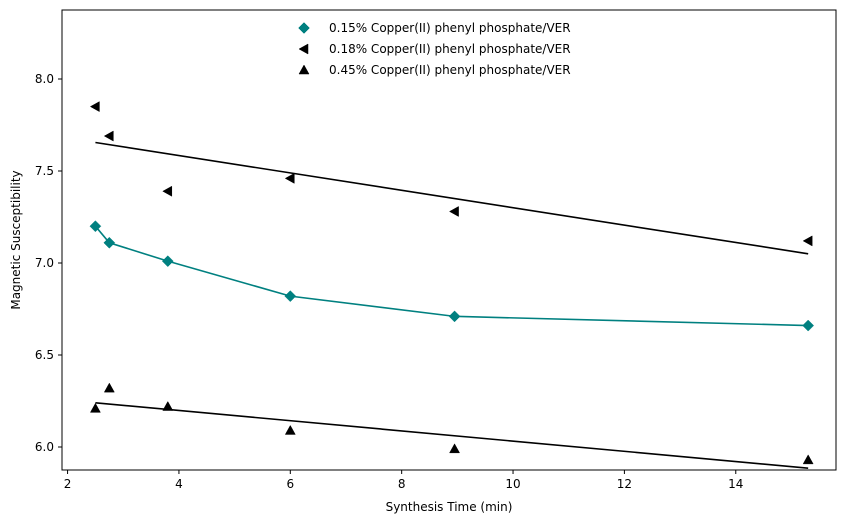 The width and height of the screenshot is (846, 529). Describe the element at coordinates (449, 507) in the screenshot. I see `x-axis-label: Synthesis Time (min)` at that location.